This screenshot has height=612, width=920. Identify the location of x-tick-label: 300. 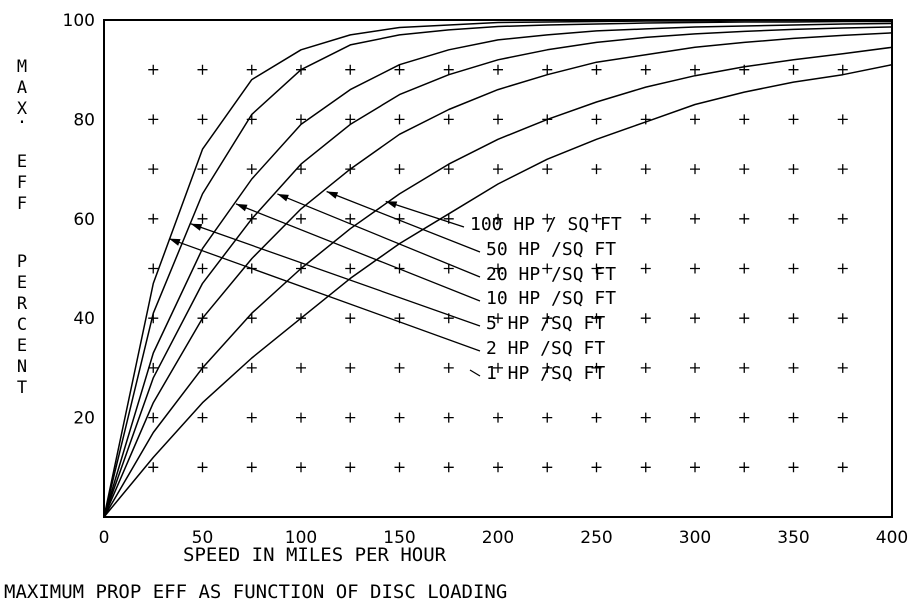
(695, 538).